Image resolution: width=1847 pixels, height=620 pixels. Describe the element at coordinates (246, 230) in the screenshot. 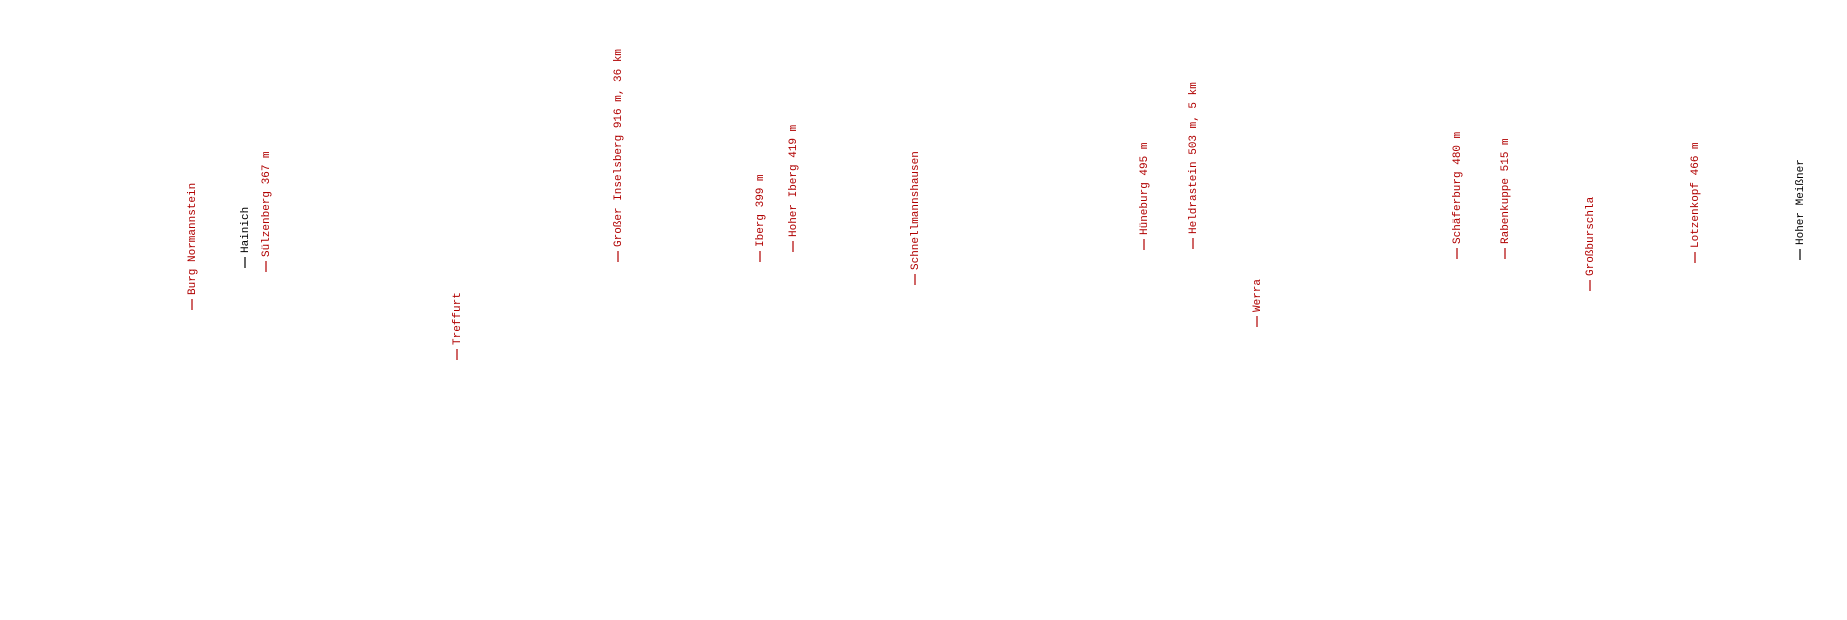

I see `peak-label: Hainich` at that location.